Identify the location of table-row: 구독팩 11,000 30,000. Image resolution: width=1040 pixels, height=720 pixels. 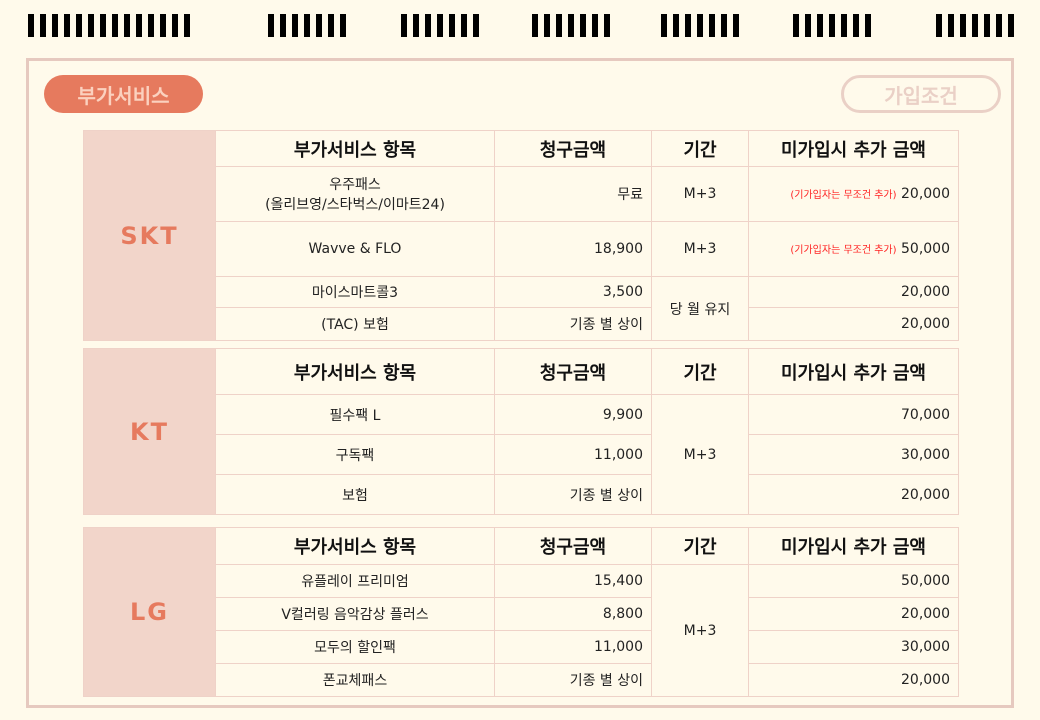
(521, 454).